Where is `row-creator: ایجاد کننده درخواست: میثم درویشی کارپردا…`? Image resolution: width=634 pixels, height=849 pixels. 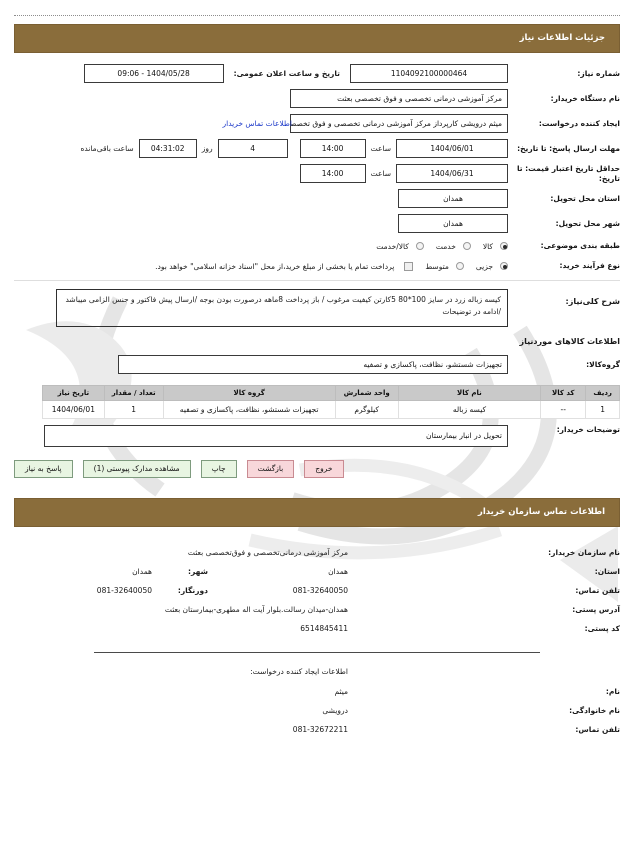 row-creator: ایجاد کننده درخواست: میثم درویشی کارپردا… is located at coordinates (317, 123).